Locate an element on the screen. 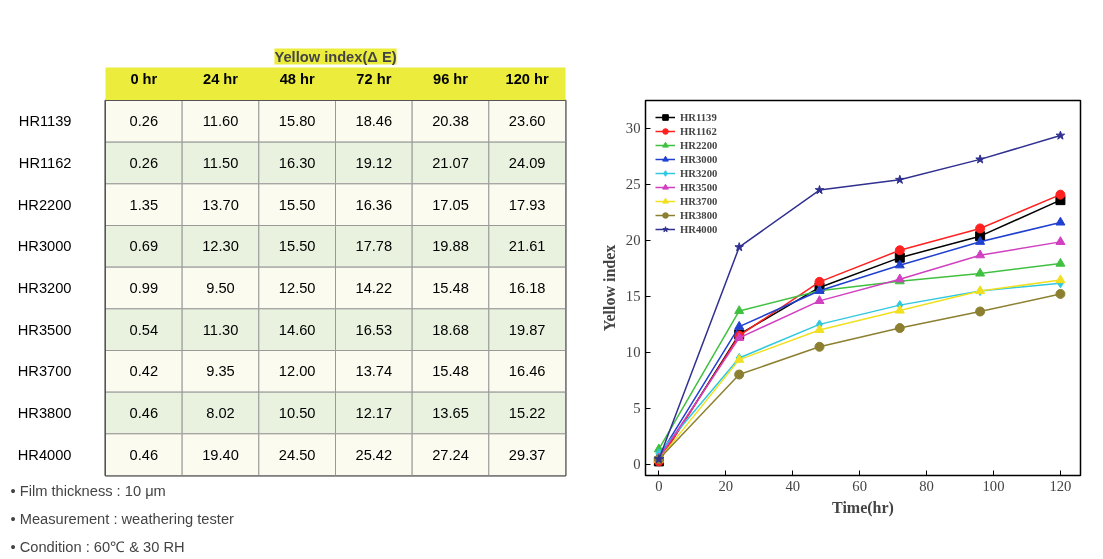 This screenshot has width=1103, height=559. y-tick-label: HR3500 is located at coordinates (44, 329).